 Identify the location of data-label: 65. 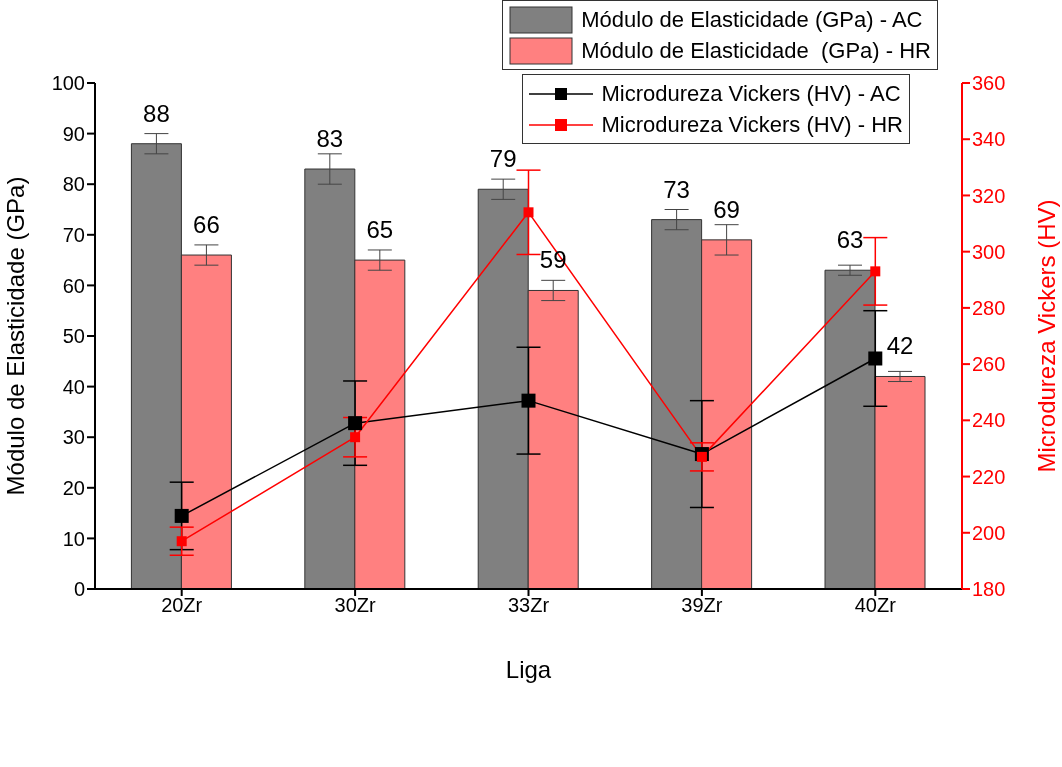
(380, 230).